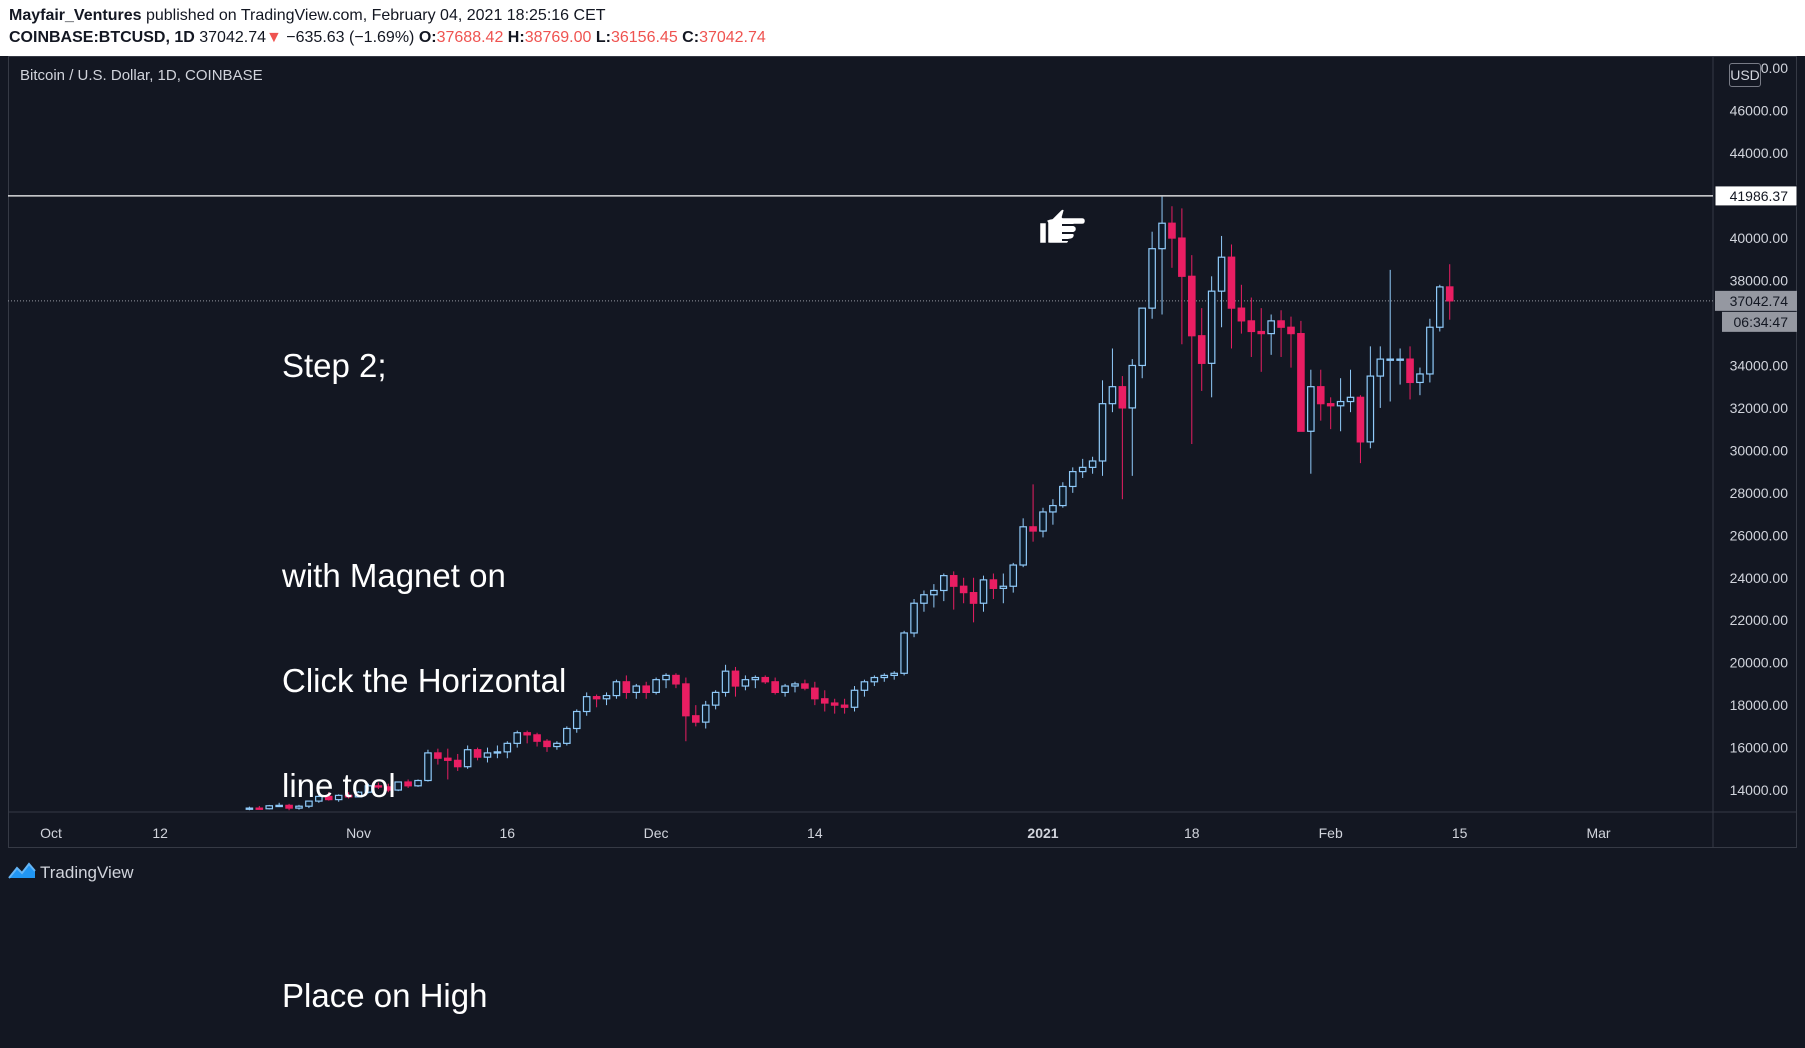  What do you see at coordinates (75, 15) in the screenshot?
I see `author-name: Mayfair_Ventures` at bounding box center [75, 15].